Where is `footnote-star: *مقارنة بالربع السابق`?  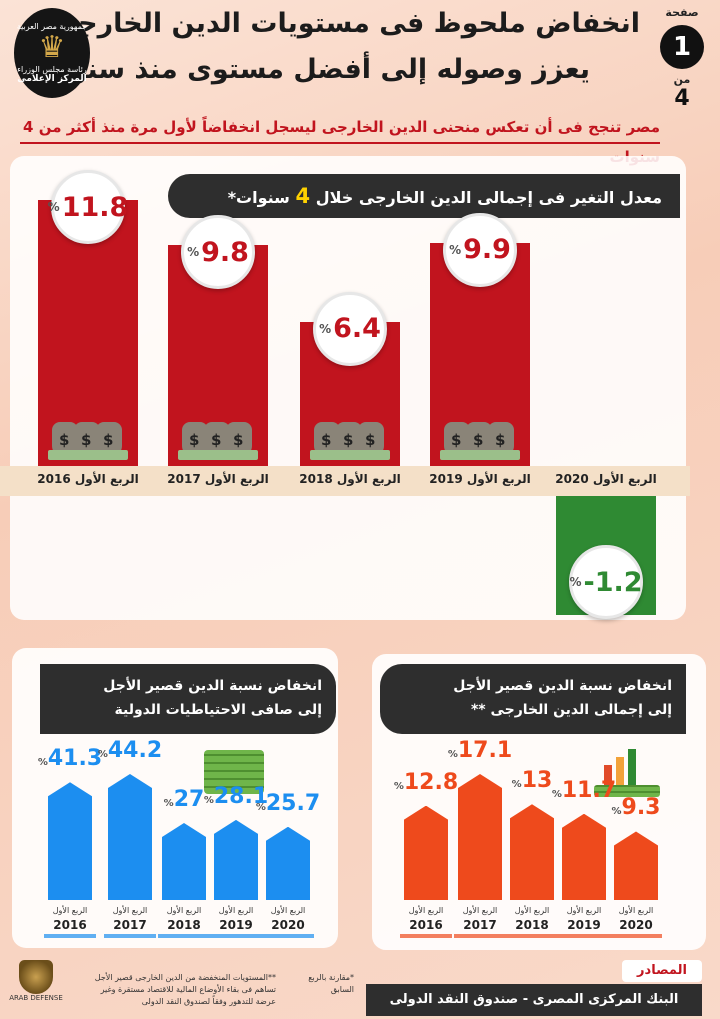
footnote-star: *مقارنة بالربع السابق is located at coordinates (331, 983).